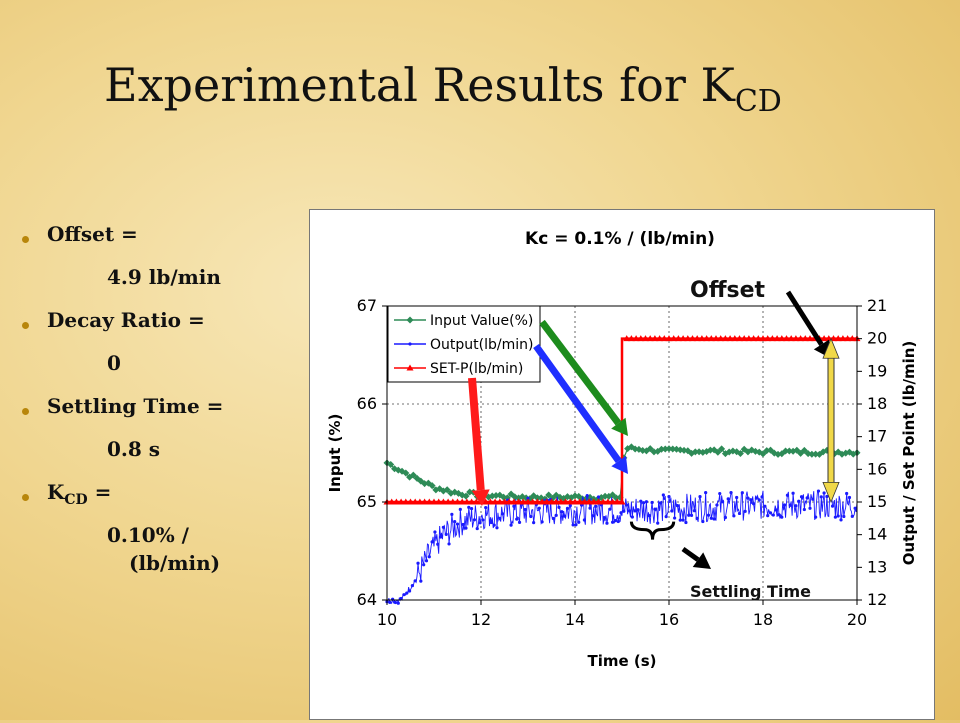 This screenshot has width=960, height=723. Describe the element at coordinates (25, 239) in the screenshot. I see `bullet-dot` at that location.